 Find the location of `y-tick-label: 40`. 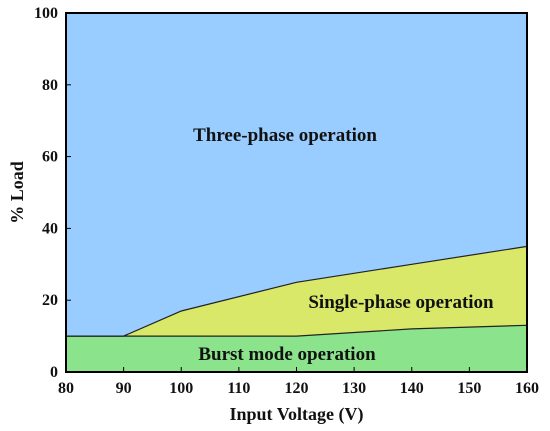

y-tick-label: 40 is located at coordinates (50, 228).